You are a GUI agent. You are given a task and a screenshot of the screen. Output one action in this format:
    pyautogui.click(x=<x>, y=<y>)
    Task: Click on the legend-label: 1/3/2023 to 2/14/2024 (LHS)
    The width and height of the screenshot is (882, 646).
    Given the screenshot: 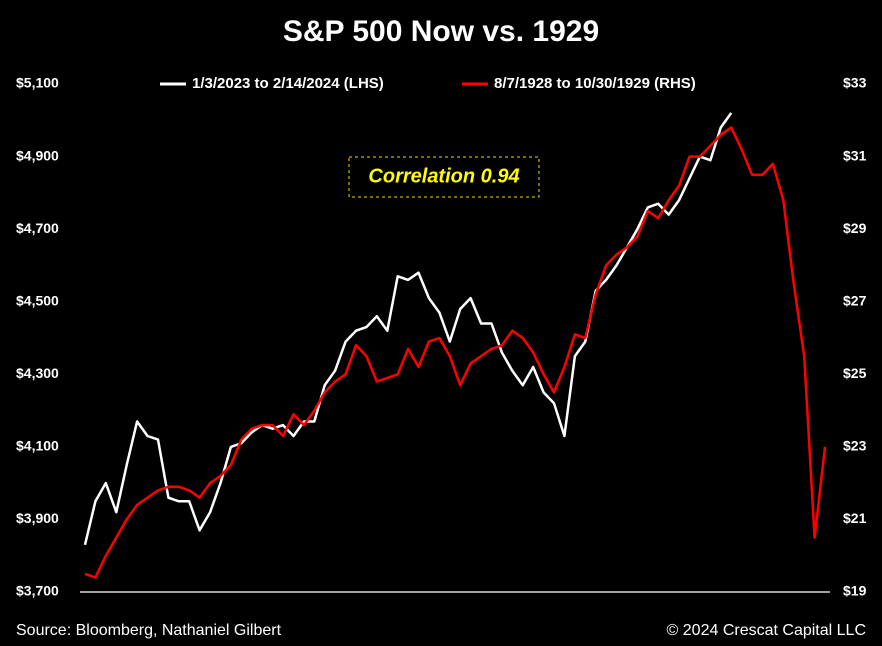 What is the action you would take?
    pyautogui.click(x=288, y=83)
    